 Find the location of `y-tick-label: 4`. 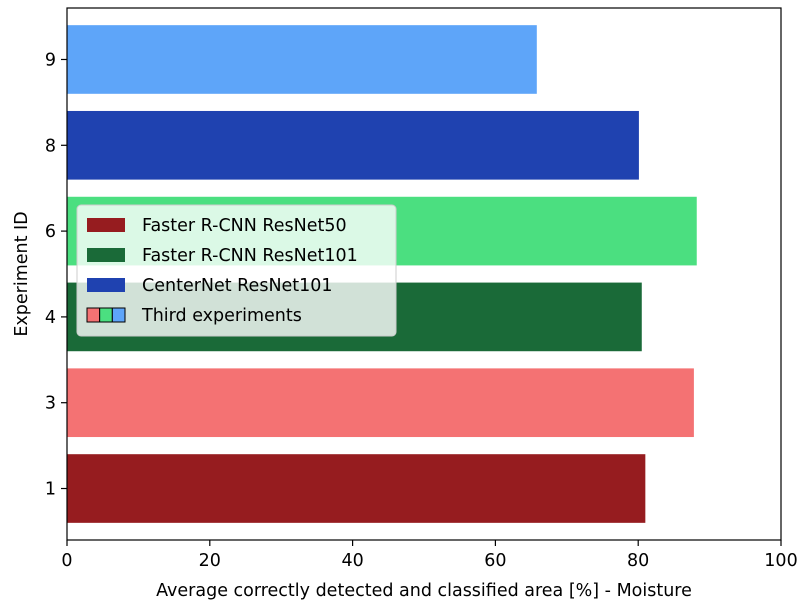

y-tick-label: 4 is located at coordinates (50, 318).